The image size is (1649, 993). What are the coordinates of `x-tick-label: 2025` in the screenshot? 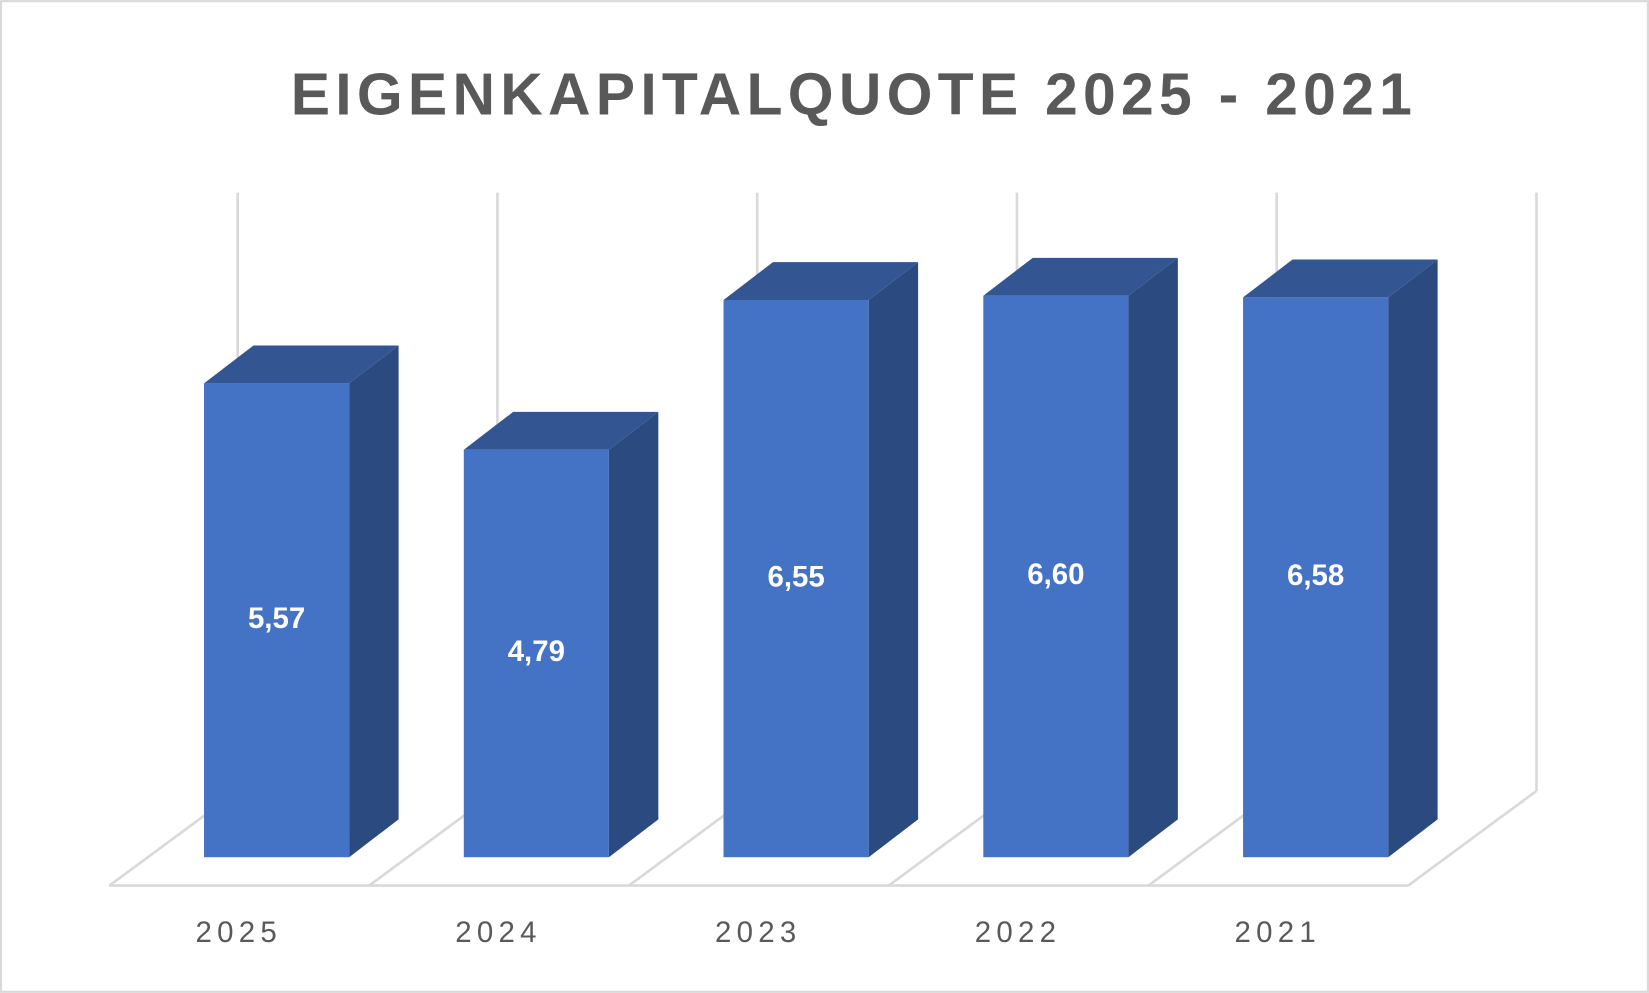 It's located at (238, 932).